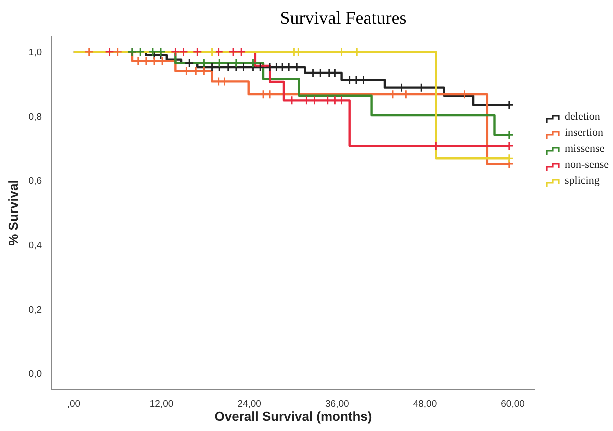 Image resolution: width=613 pixels, height=431 pixels. Describe the element at coordinates (338, 404) in the screenshot. I see `x-tick-label: 36,00` at that location.